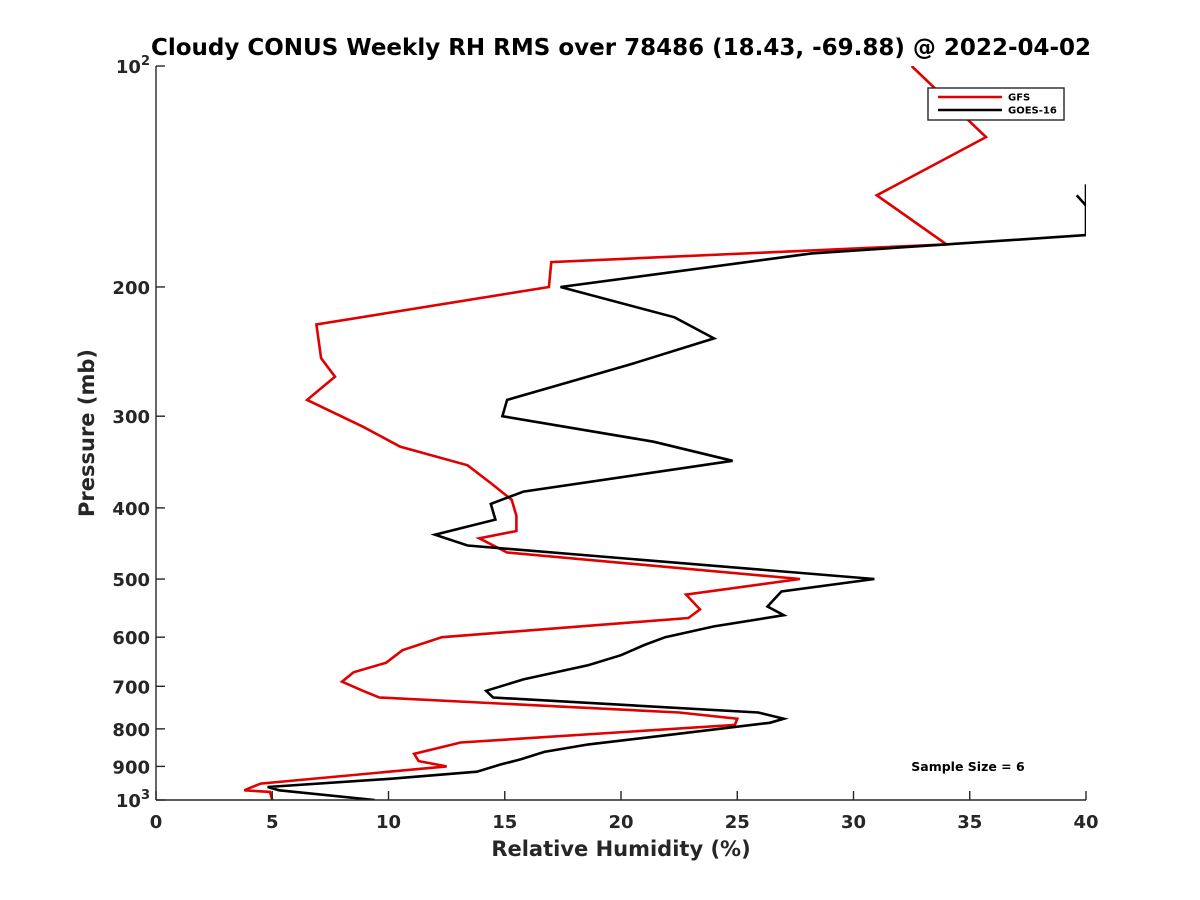  Describe the element at coordinates (131, 730) in the screenshot. I see `y-tick-label: 800` at that location.